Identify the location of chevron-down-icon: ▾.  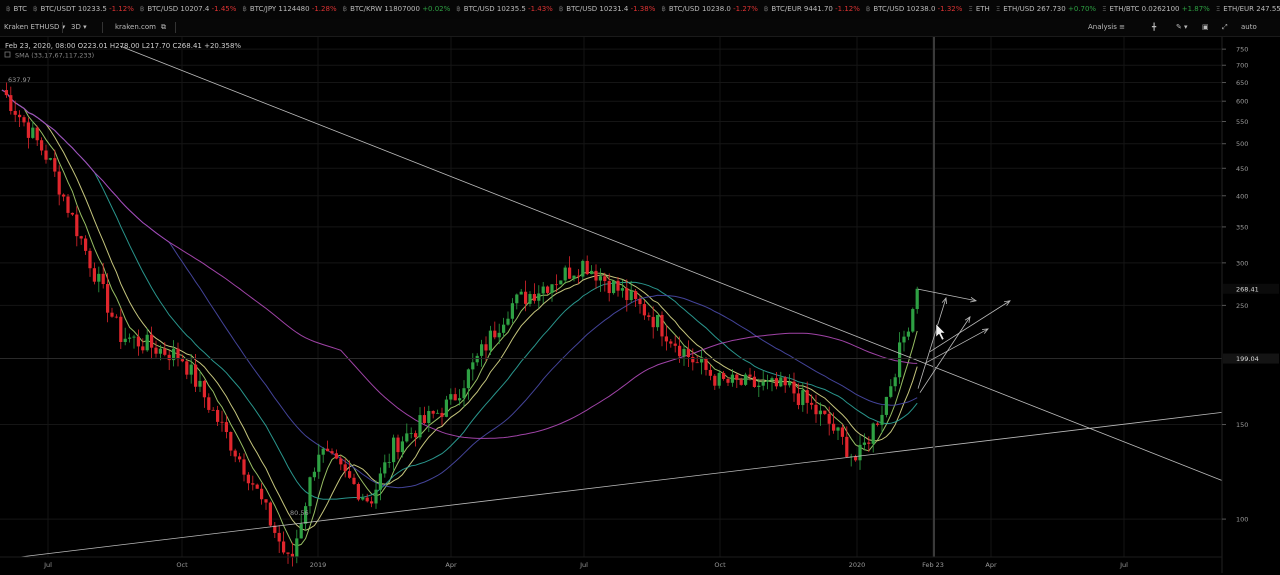
(1186, 27).